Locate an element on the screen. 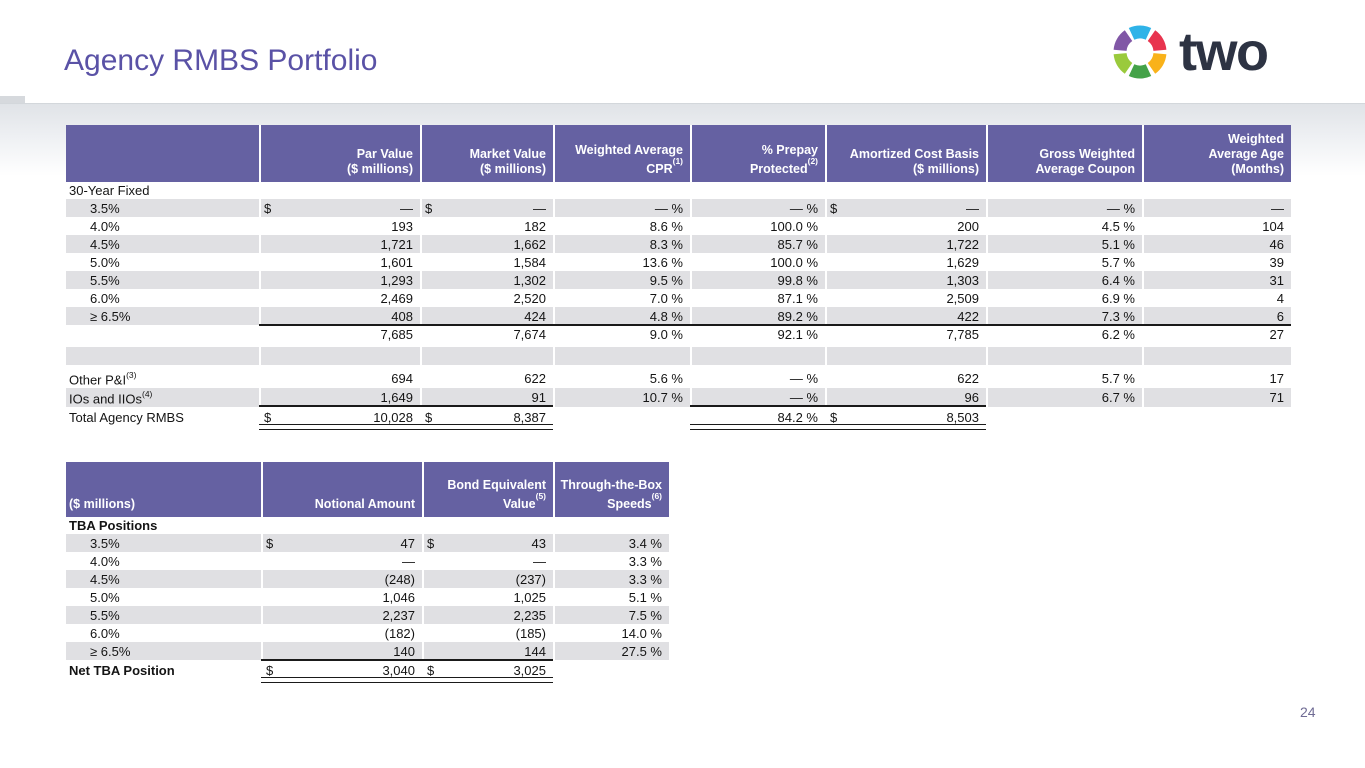 This screenshot has height=768, width=1365. cell: 7.0 % is located at coordinates (621, 298).